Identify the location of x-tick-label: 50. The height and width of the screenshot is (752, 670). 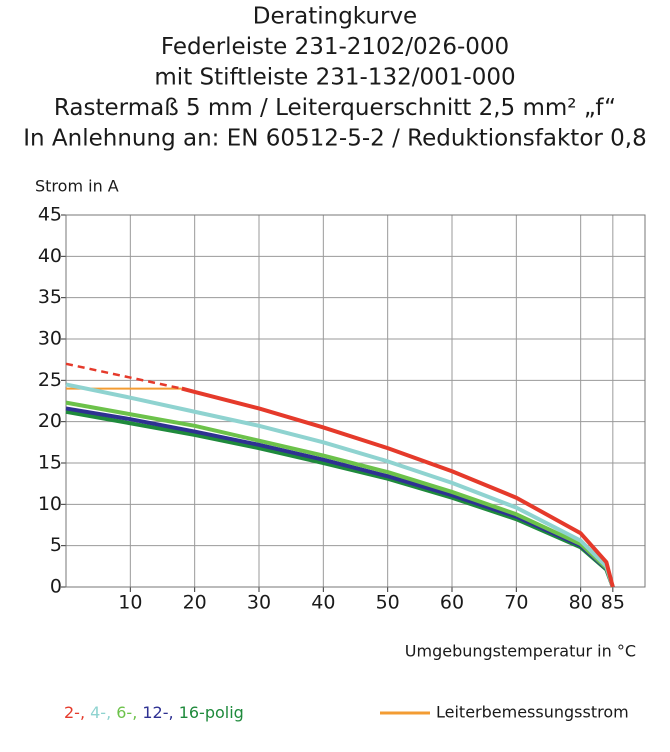
(388, 603).